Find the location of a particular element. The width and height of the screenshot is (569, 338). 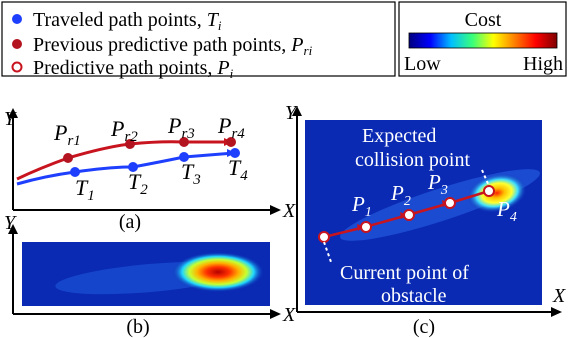

legend-item-traveled: Traveled path points, Ti is located at coordinates (127, 21).